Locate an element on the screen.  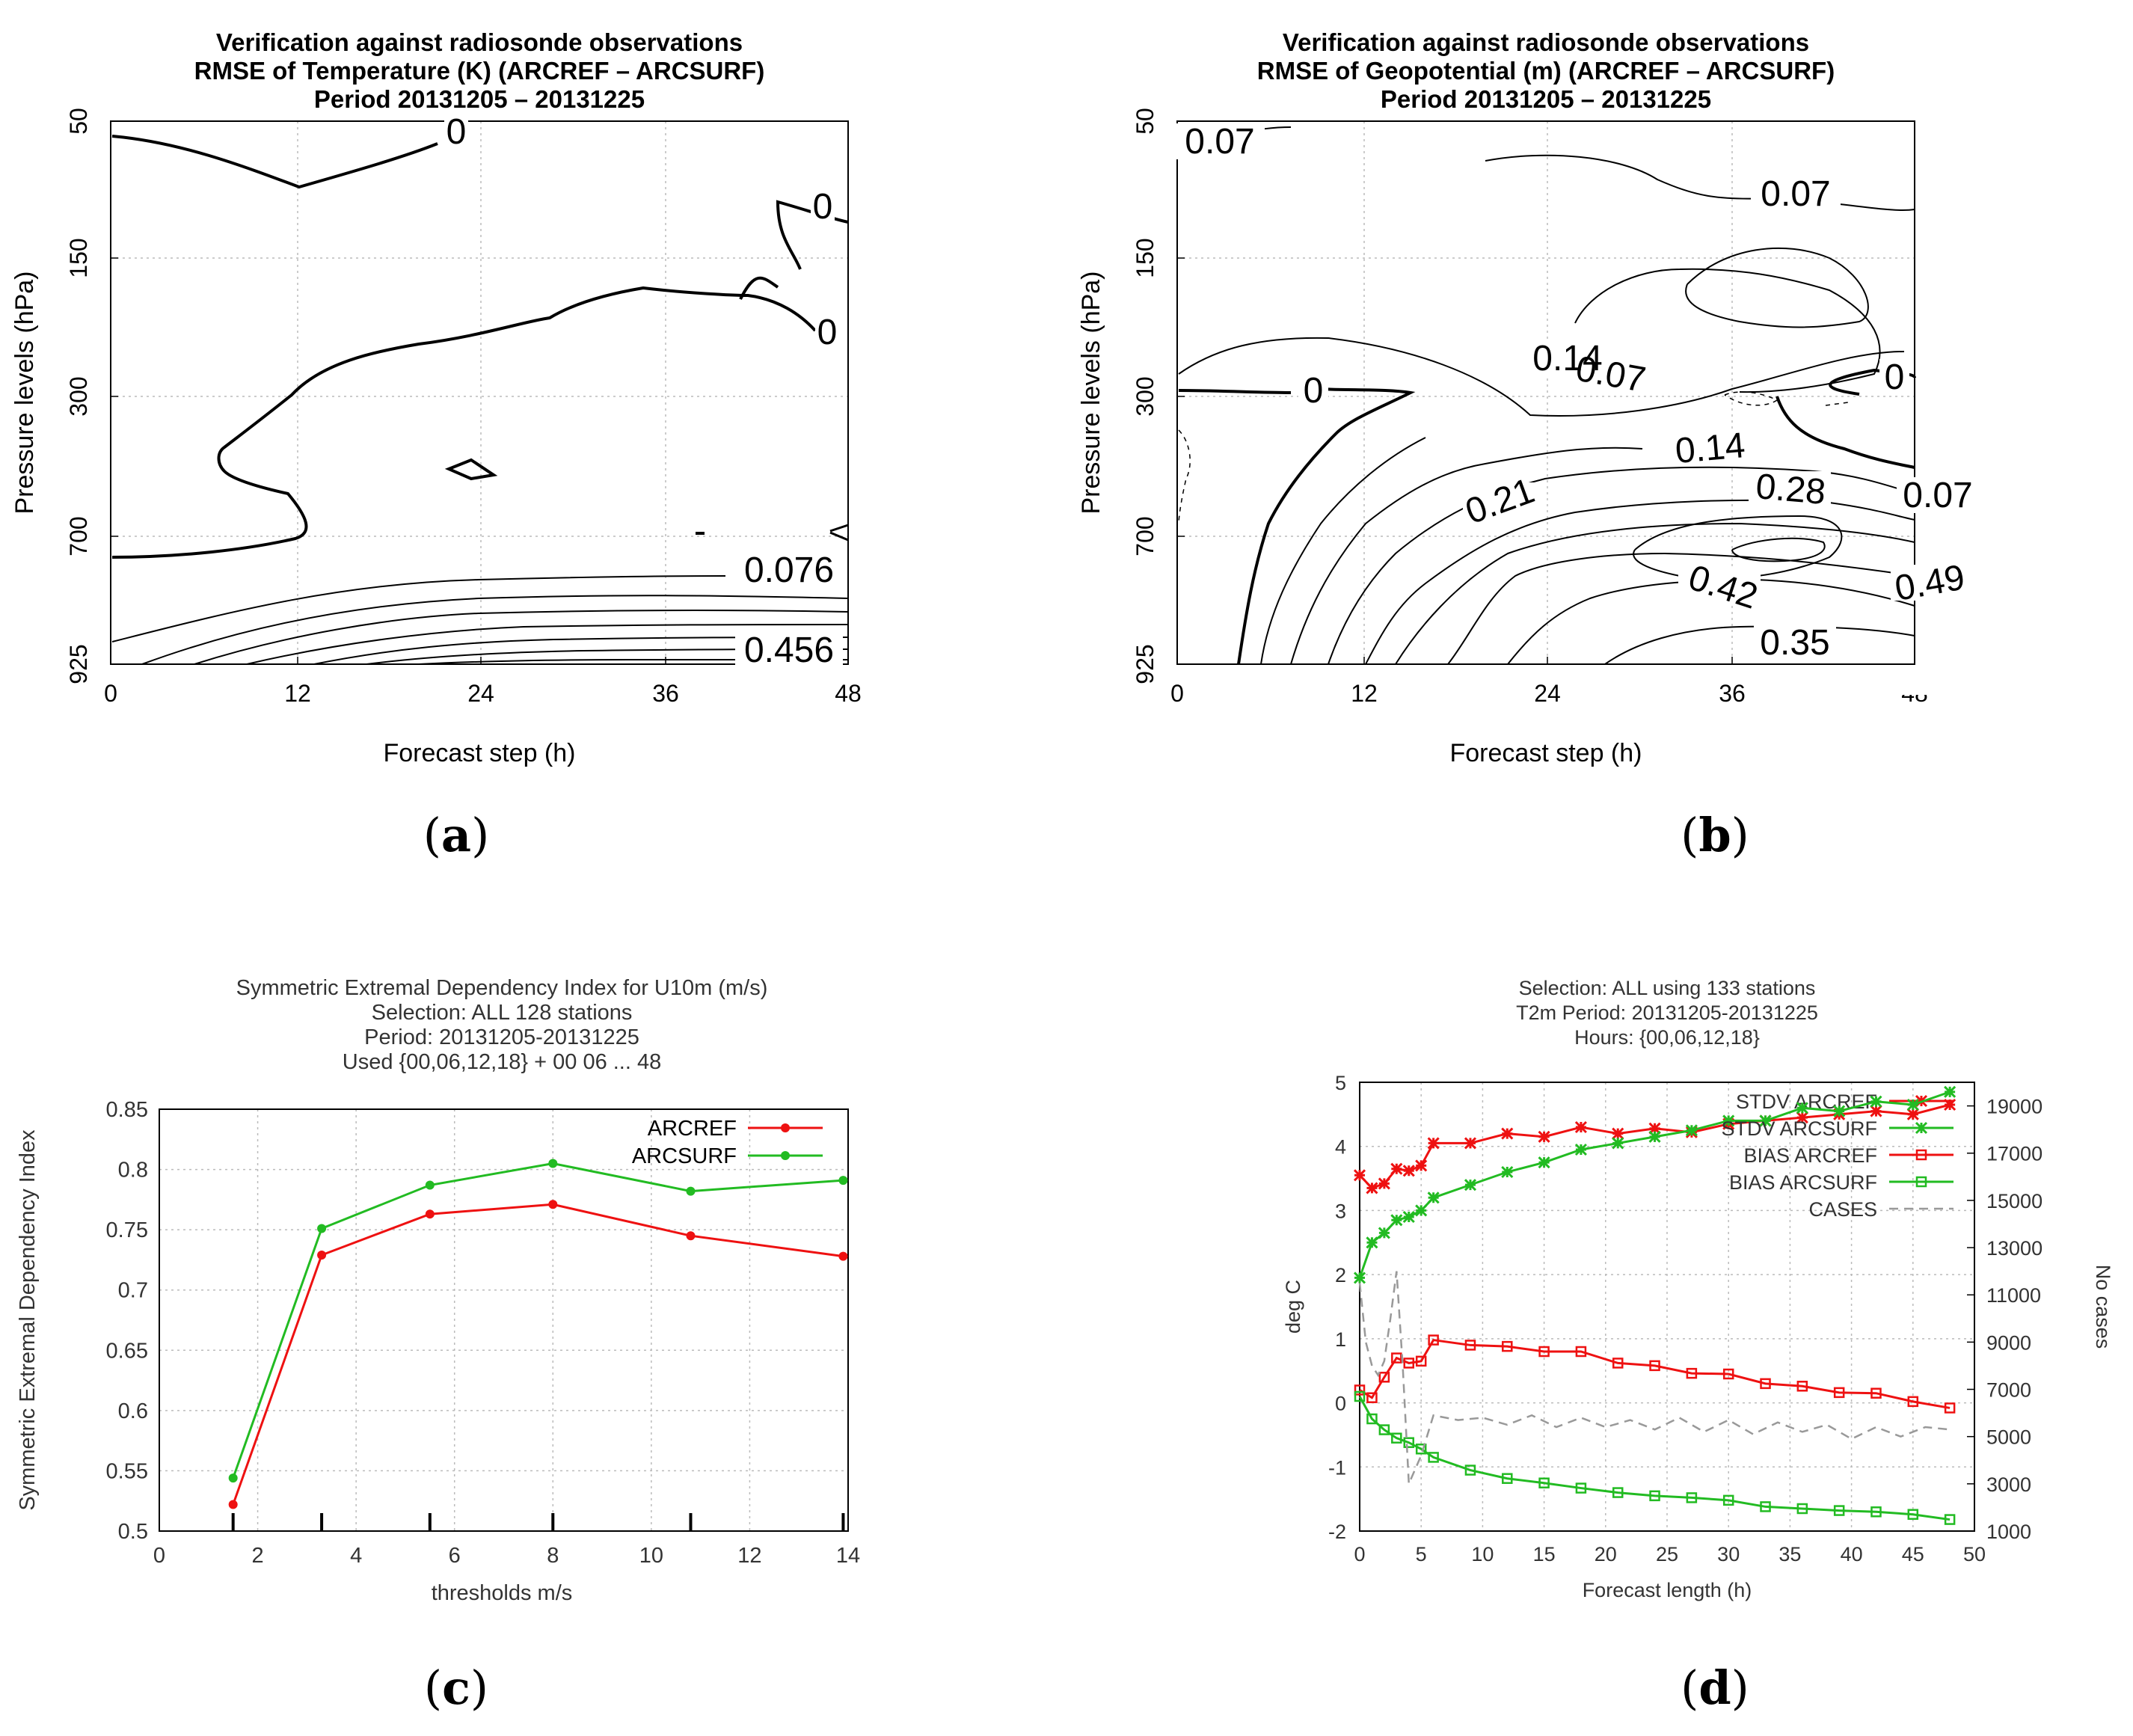
chart-c-plot-frame is located at coordinates (504, 1320).